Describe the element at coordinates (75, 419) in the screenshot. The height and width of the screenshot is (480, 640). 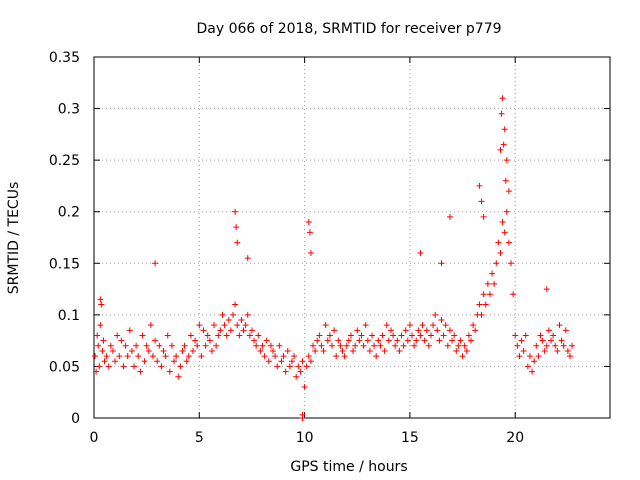
I see `y-tick-label: 0` at that location.